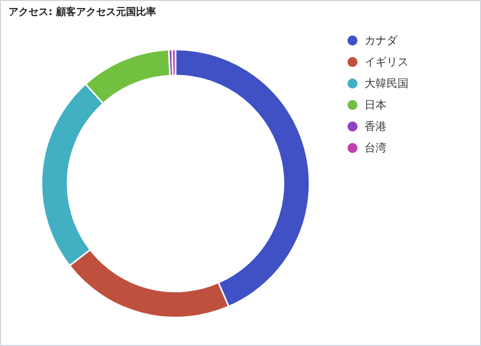 The image size is (481, 346). What do you see at coordinates (386, 62) in the screenshot?
I see `legend-label: イギリス` at bounding box center [386, 62].